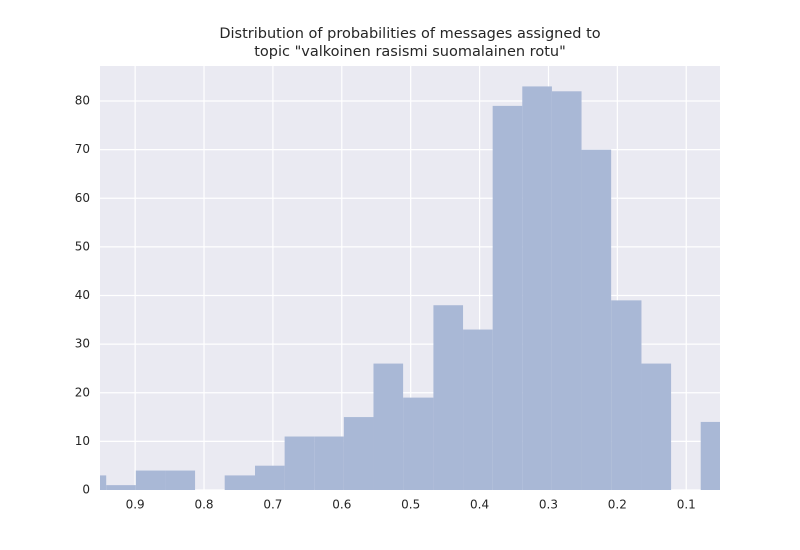  I want to click on y-tick-label: 0, so click(86, 490).